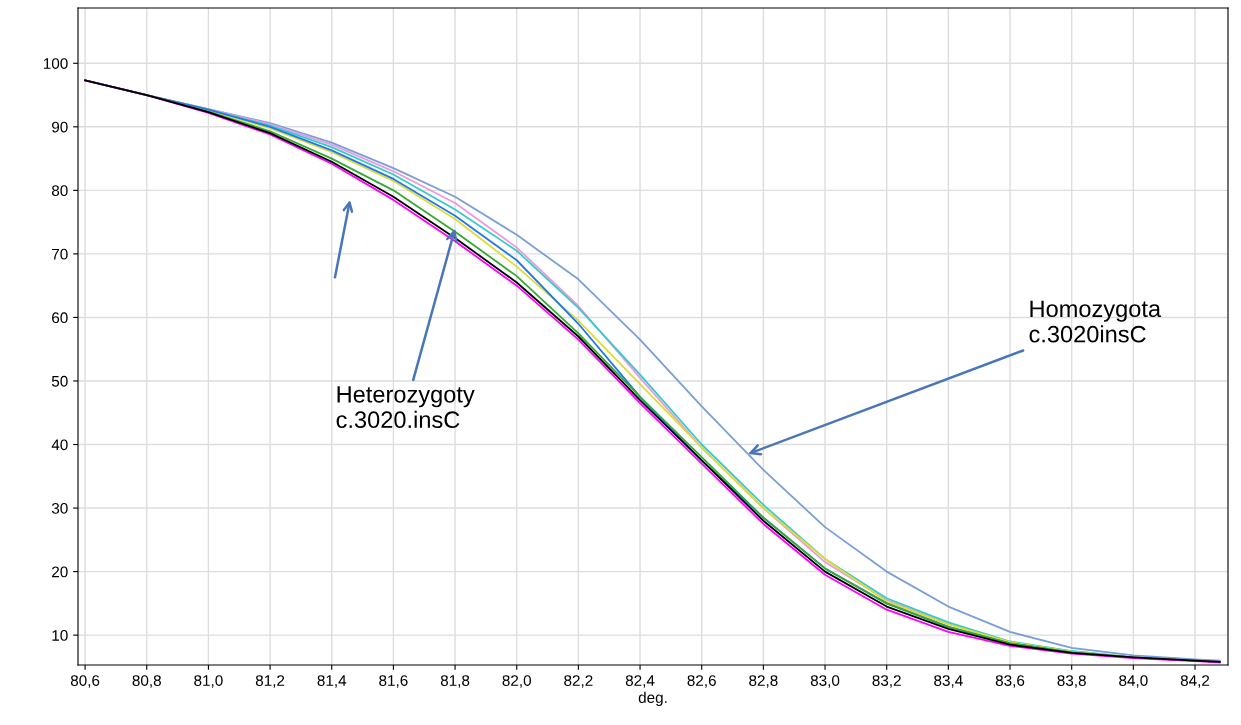 The height and width of the screenshot is (725, 1241). I want to click on x-tick-label: 83,4, so click(948, 681).